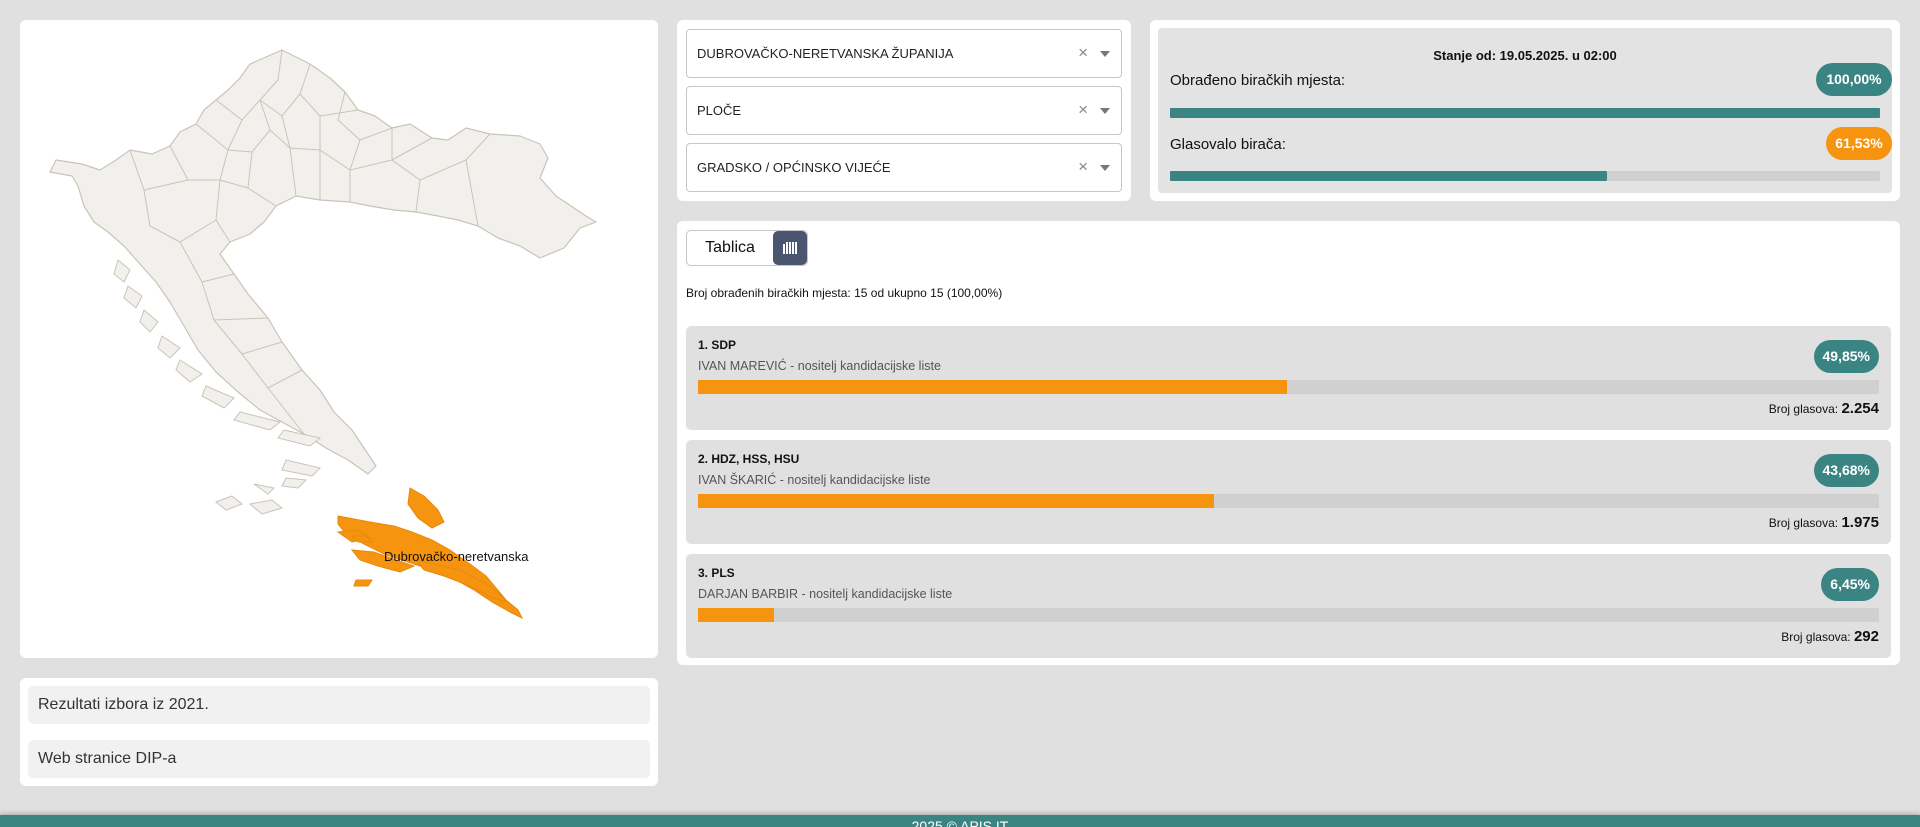 Image resolution: width=1920 pixels, height=827 pixels. I want to click on processed-label: Obrađeno biračkih mjesta:, so click(1258, 80).